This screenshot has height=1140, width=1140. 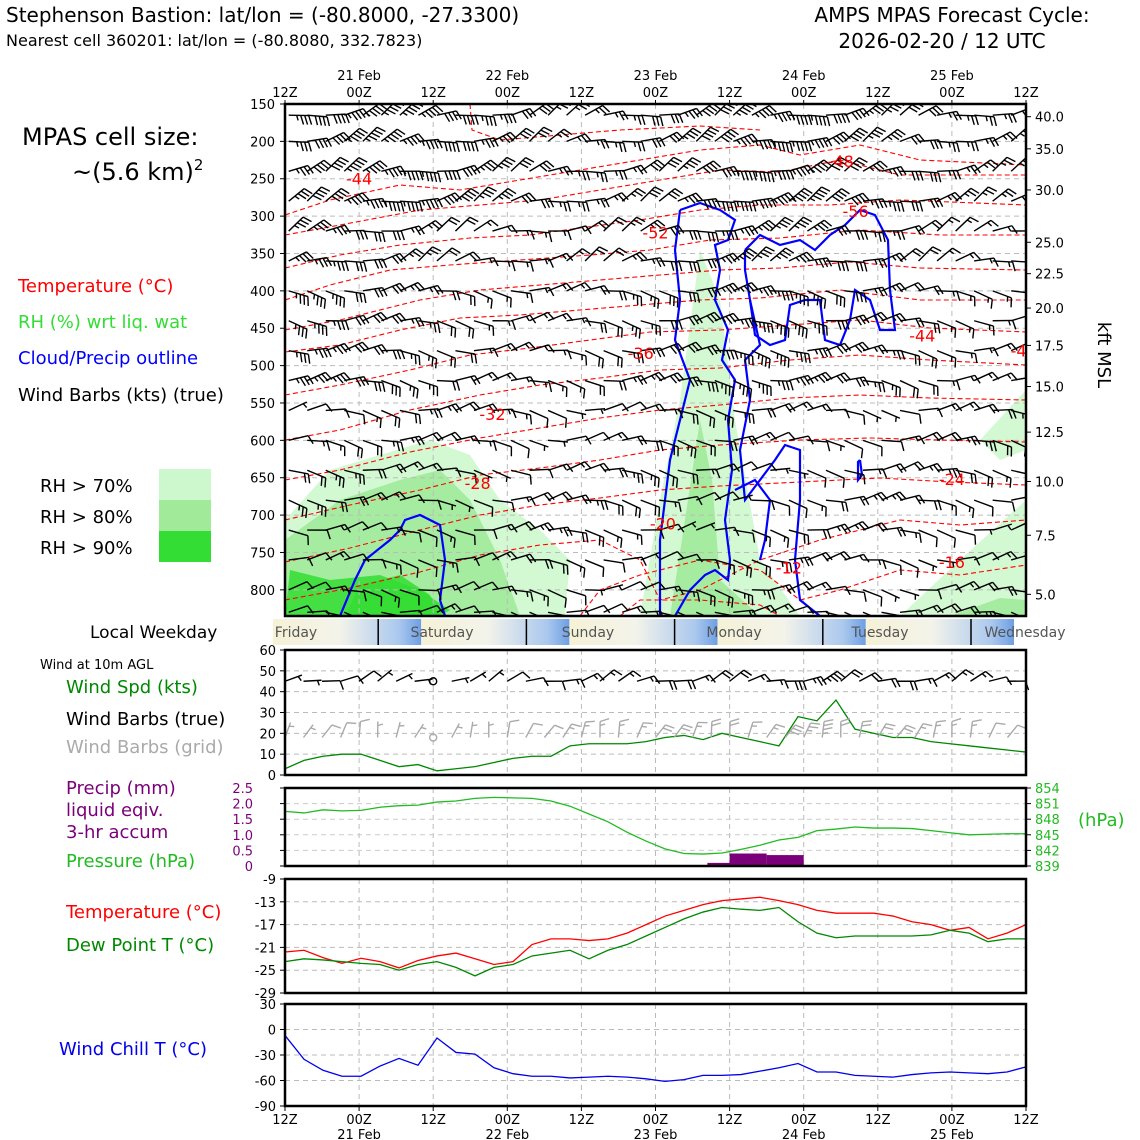 What do you see at coordinates (638, 193) in the screenshot?
I see `xs-barb-4-18-full` at bounding box center [638, 193].